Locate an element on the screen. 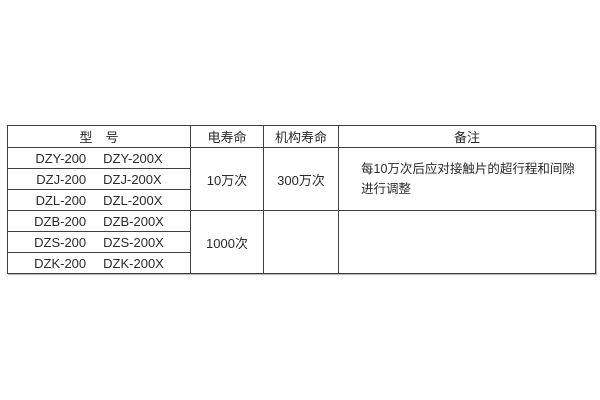 The width and height of the screenshot is (600, 400). electrical-life-cell-group1: 10万次 is located at coordinates (227, 179).